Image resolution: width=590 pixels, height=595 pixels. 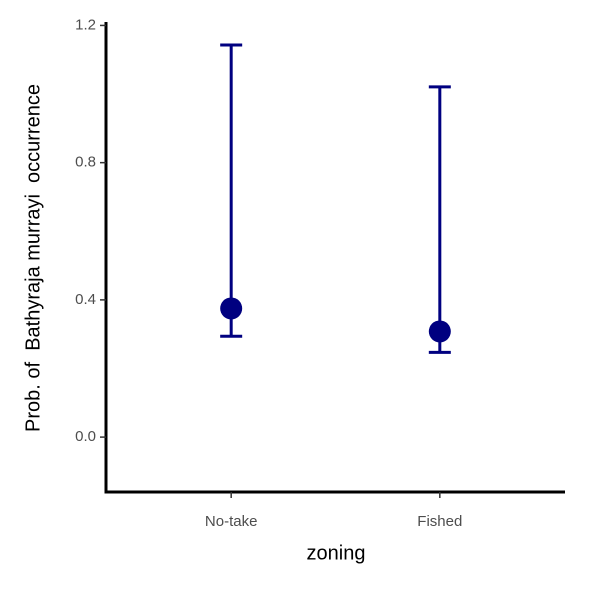 I want to click on x-axis-title: zoning, so click(x=336, y=553).